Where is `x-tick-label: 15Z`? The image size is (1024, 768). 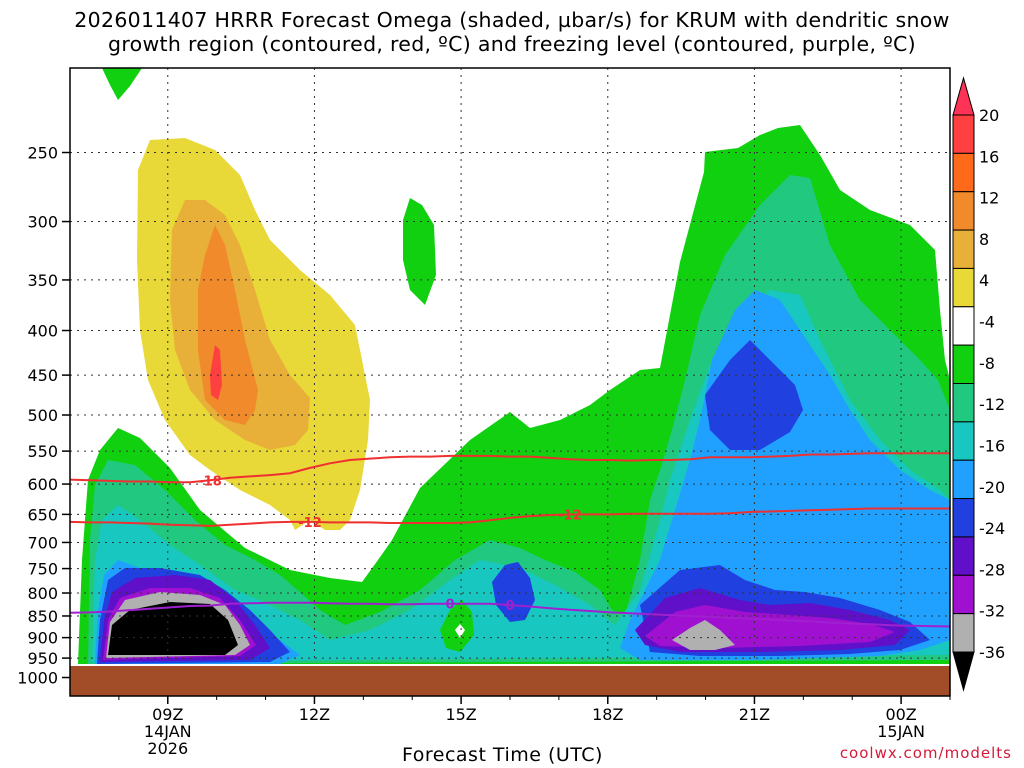 x-tick-label: 15Z is located at coordinates (460, 714).